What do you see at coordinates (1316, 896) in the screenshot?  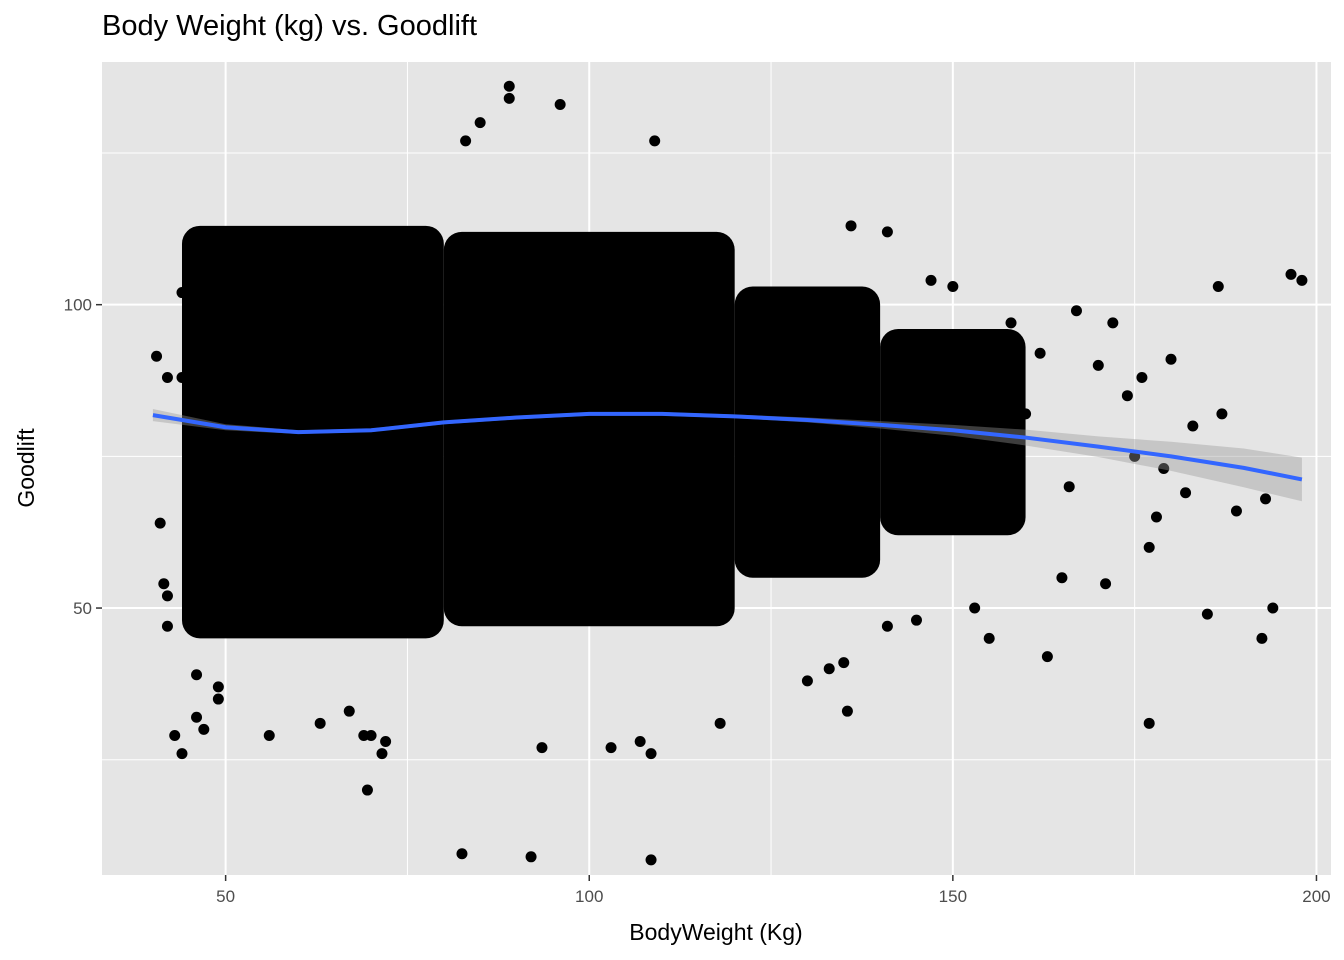 I see `x-tick-label: 200` at bounding box center [1316, 896].